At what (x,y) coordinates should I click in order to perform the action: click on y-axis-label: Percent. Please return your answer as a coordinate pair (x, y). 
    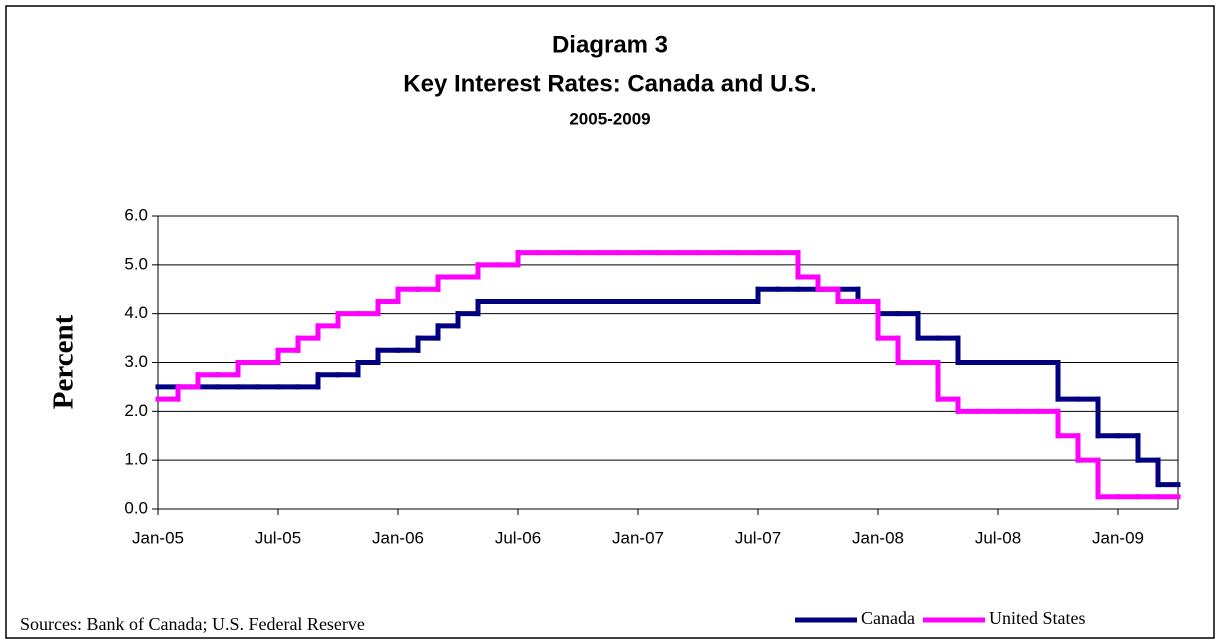
    Looking at the image, I should click on (64, 361).